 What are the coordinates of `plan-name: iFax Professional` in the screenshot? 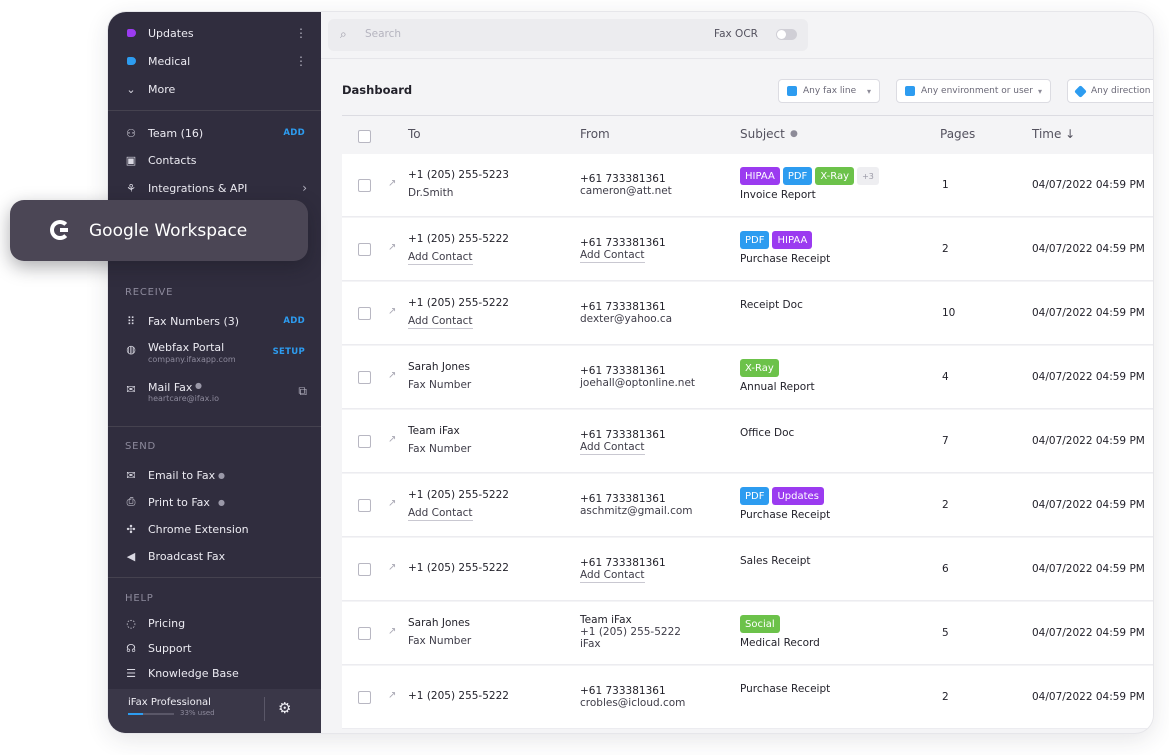 It's located at (169, 702).